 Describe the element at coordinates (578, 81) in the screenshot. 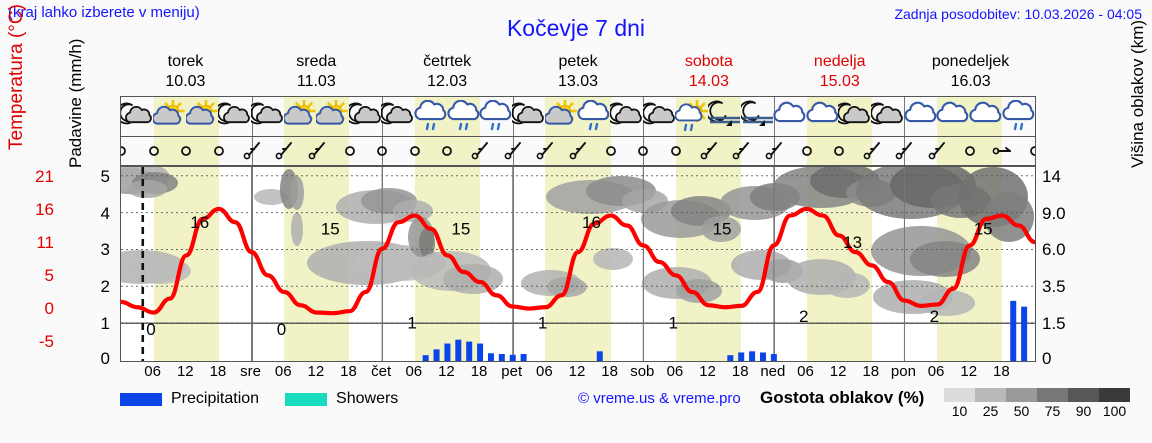

I see `day-date: 13.03` at that location.